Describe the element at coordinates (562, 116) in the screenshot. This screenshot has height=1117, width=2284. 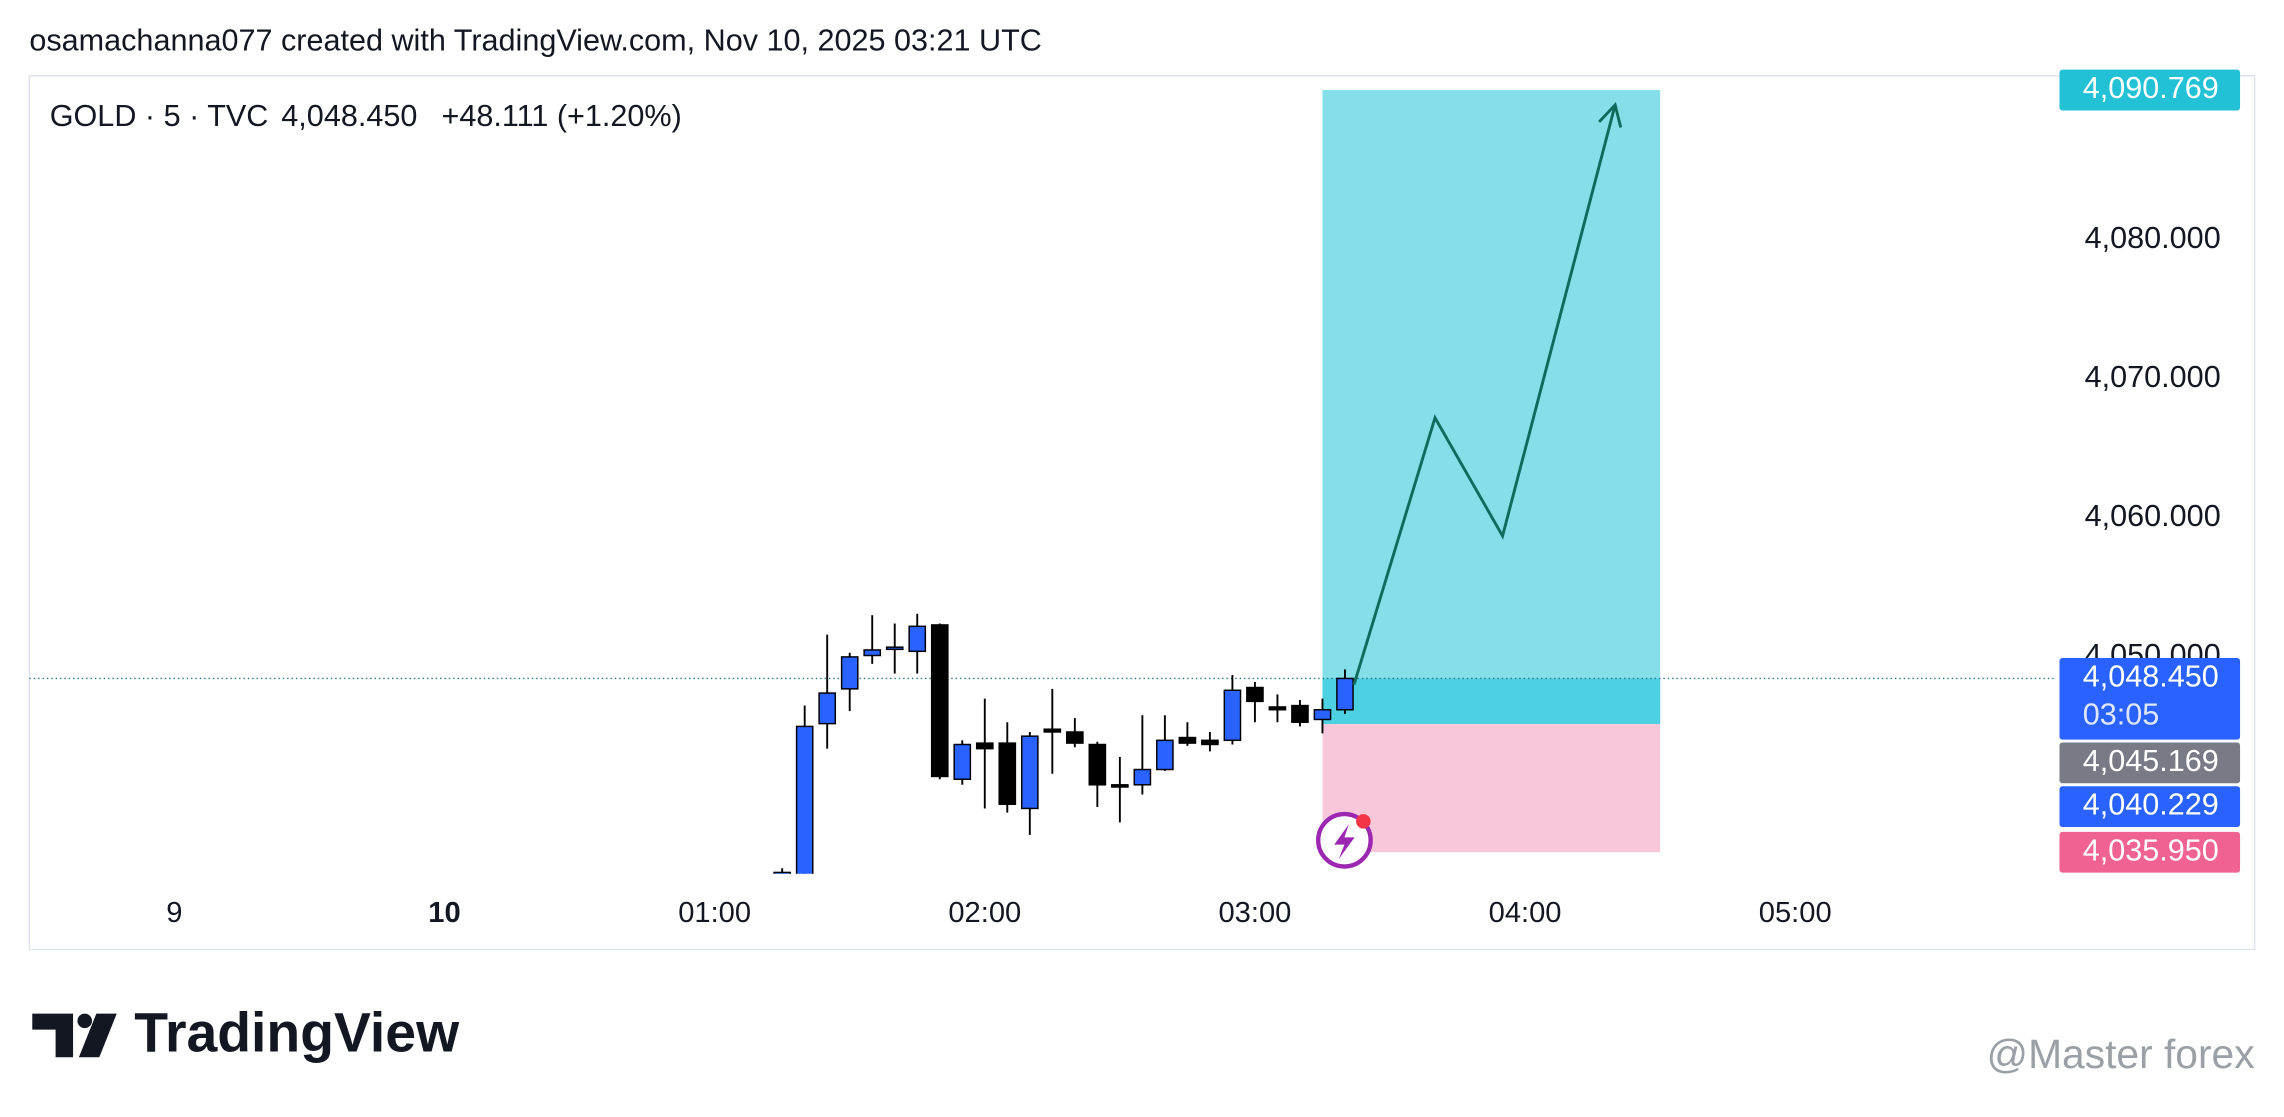
I see `legend-change: +48.111 (+1.20%)` at that location.